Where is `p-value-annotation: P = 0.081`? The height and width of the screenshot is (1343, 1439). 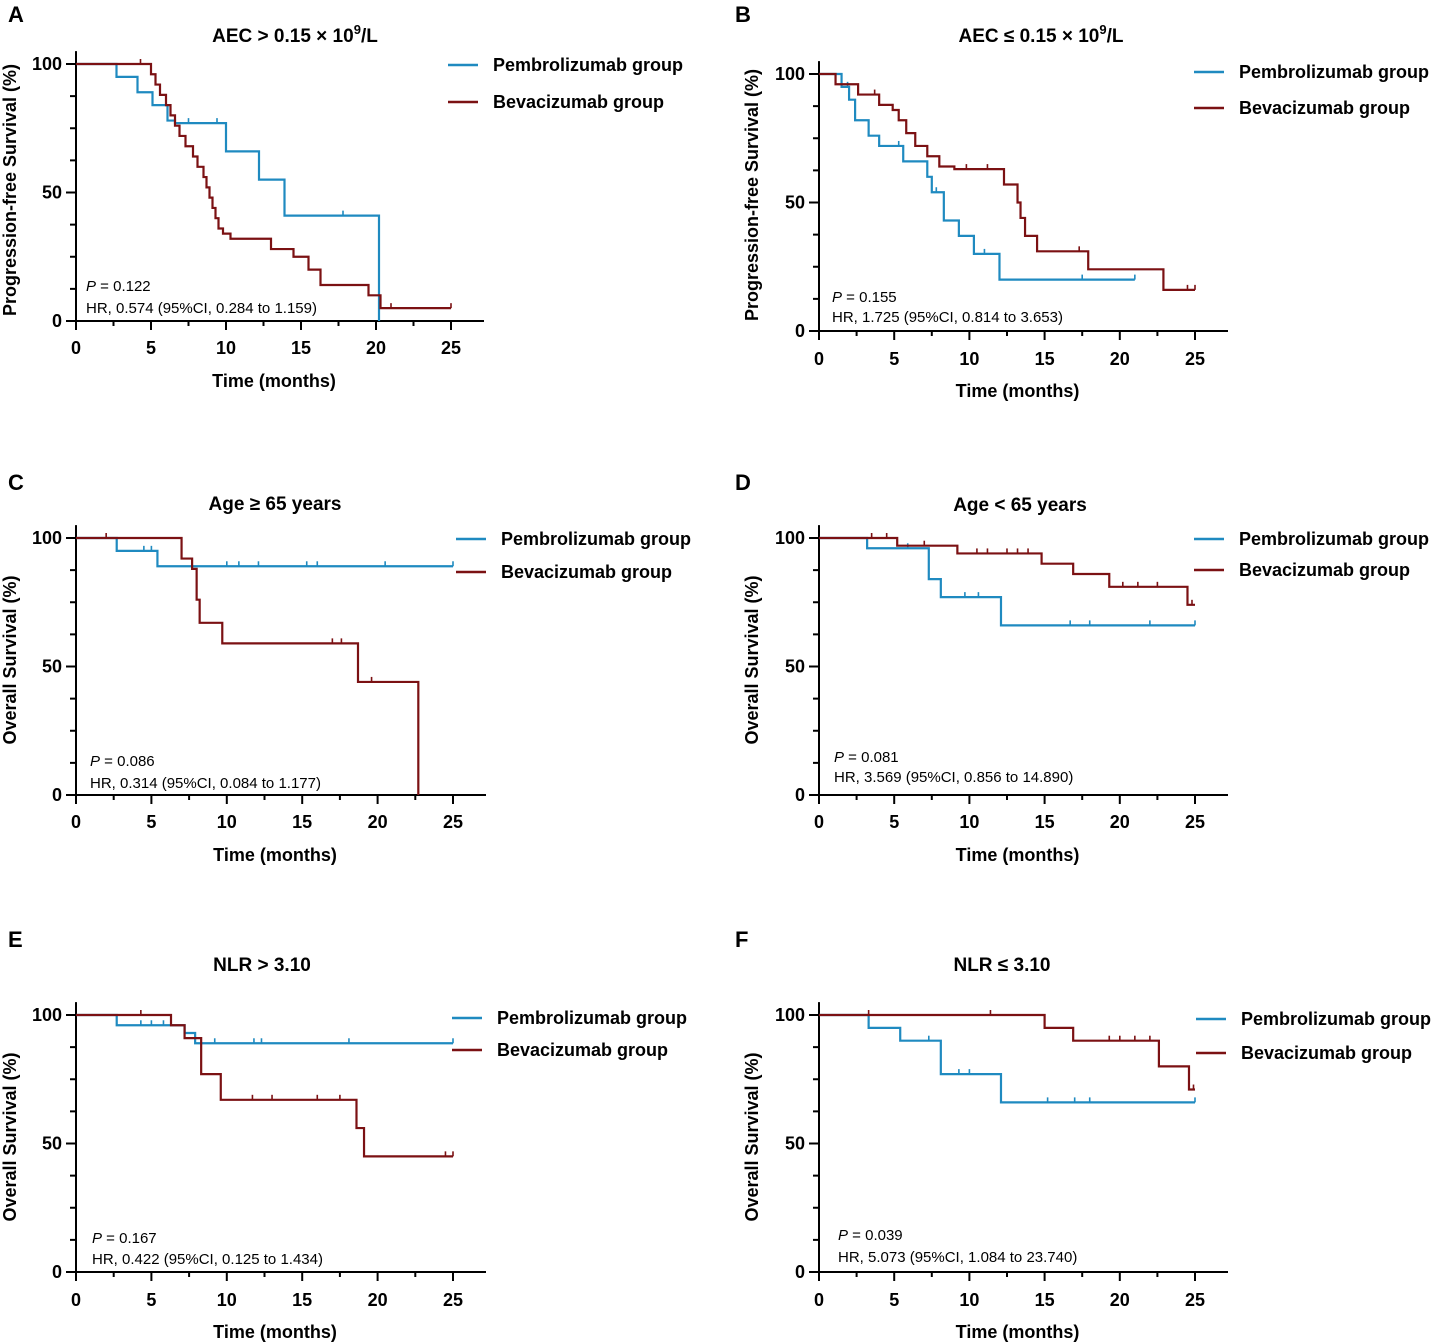
p-value-annotation: P = 0.081 is located at coordinates (866, 757).